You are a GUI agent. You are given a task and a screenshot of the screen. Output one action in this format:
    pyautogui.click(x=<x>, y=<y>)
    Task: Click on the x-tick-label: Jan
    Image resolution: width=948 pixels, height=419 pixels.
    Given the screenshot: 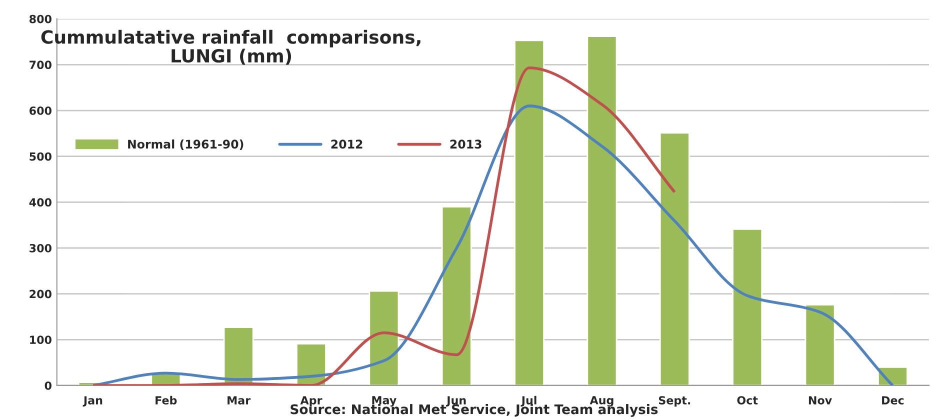 What is the action you would take?
    pyautogui.click(x=92, y=401)
    